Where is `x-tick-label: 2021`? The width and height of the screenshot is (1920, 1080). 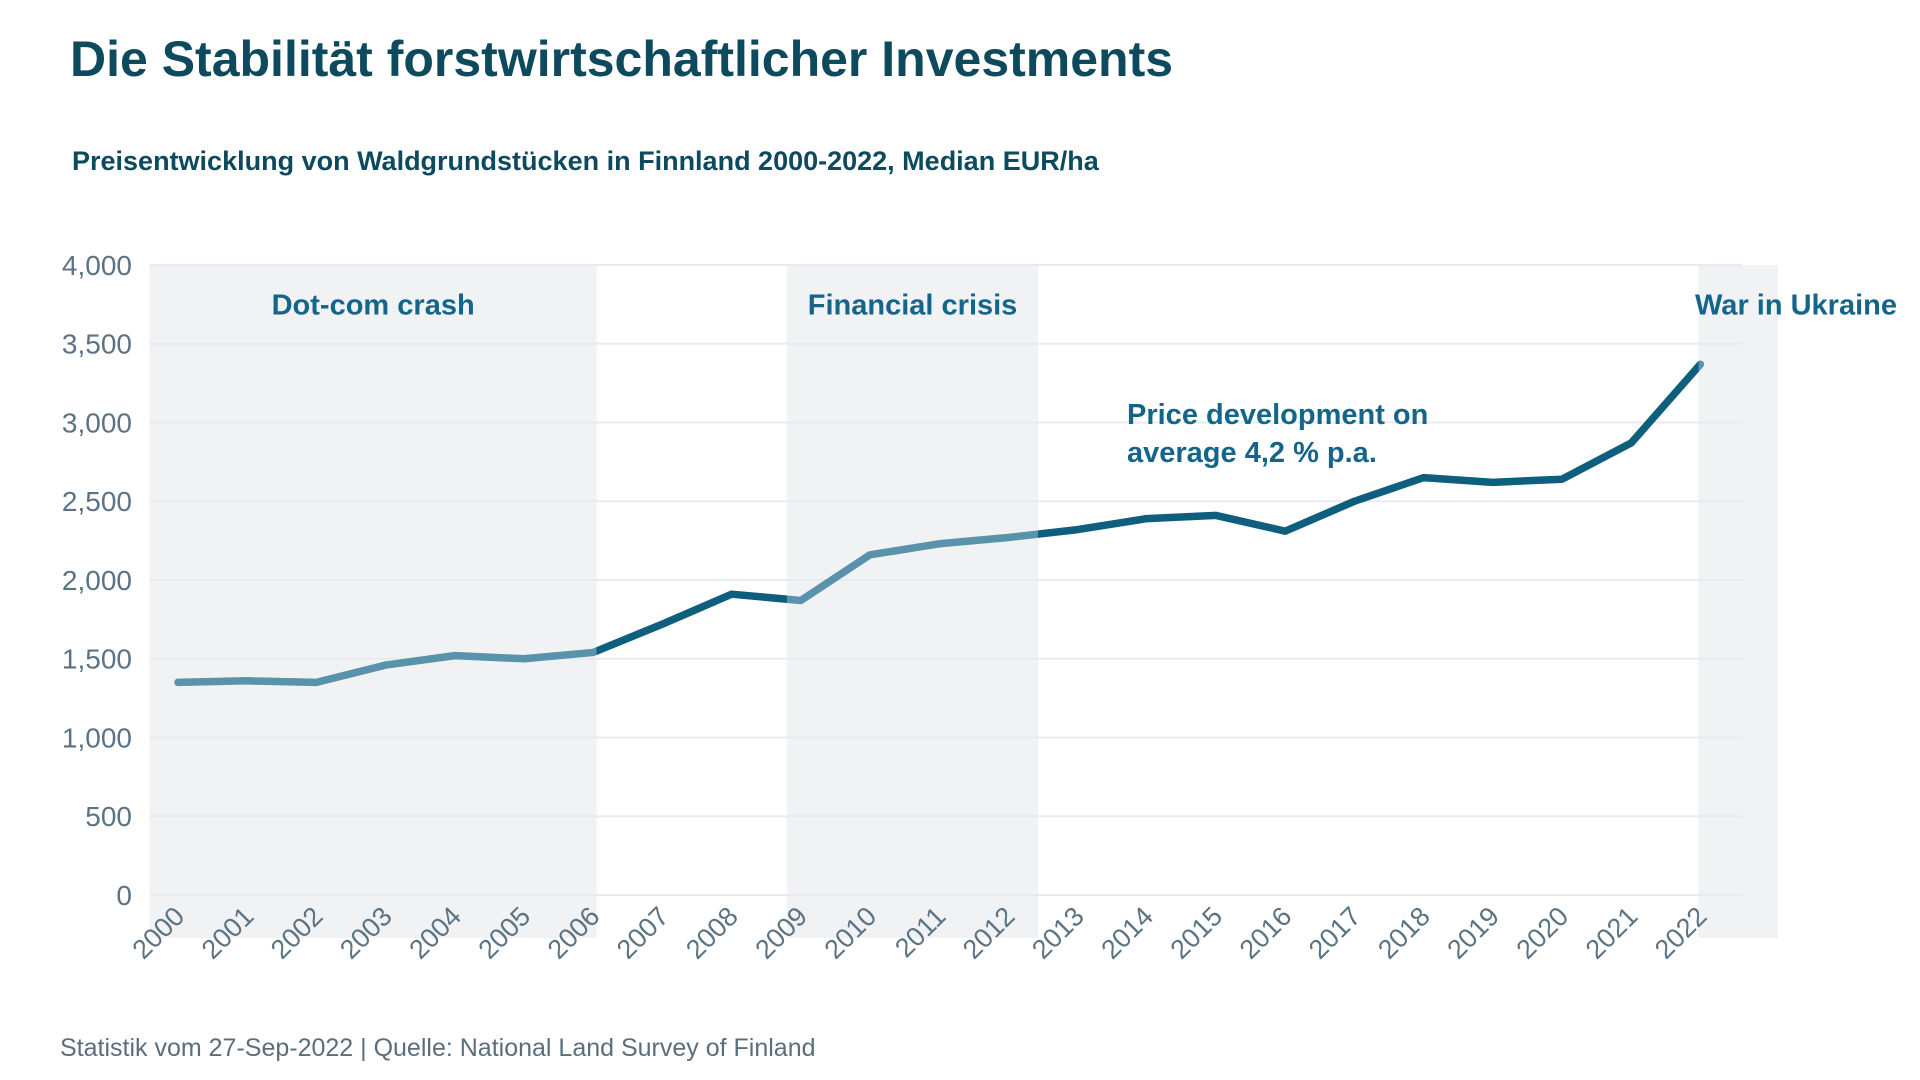
x-tick-label: 2021 is located at coordinates (1612, 933).